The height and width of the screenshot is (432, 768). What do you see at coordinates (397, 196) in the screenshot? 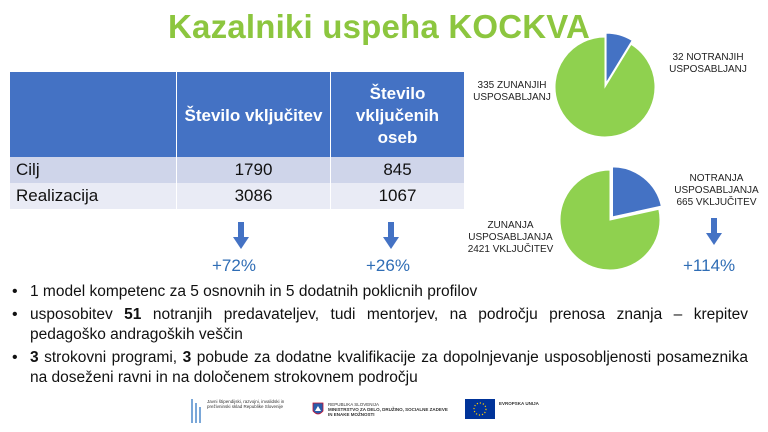
I see `cell-value: 1067` at bounding box center [397, 196].